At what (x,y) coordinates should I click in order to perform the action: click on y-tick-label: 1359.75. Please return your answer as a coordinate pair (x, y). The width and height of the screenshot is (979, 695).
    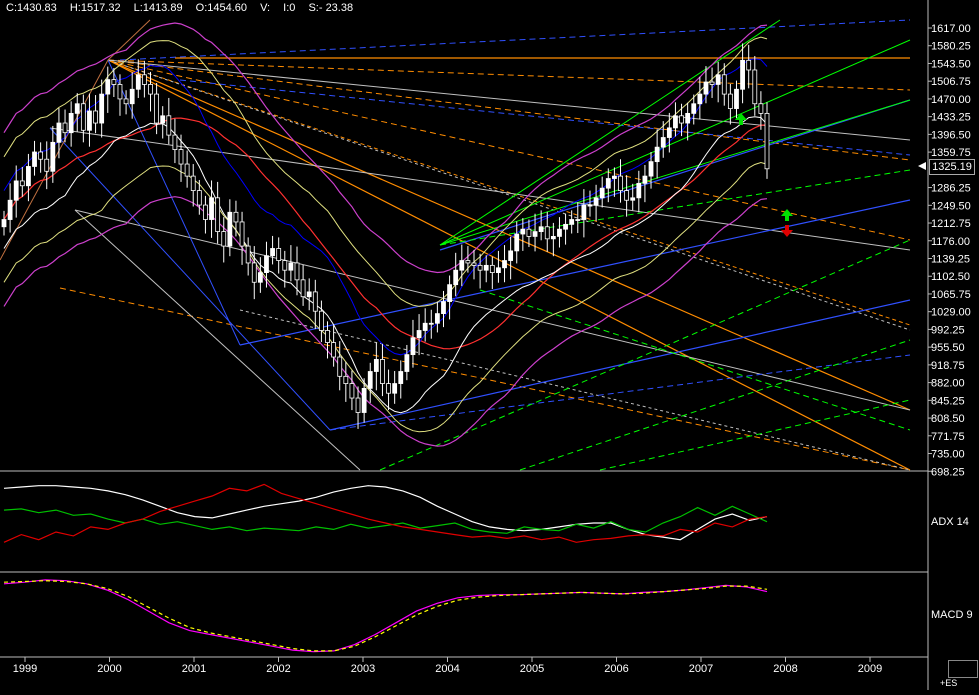
    Looking at the image, I should click on (951, 153).